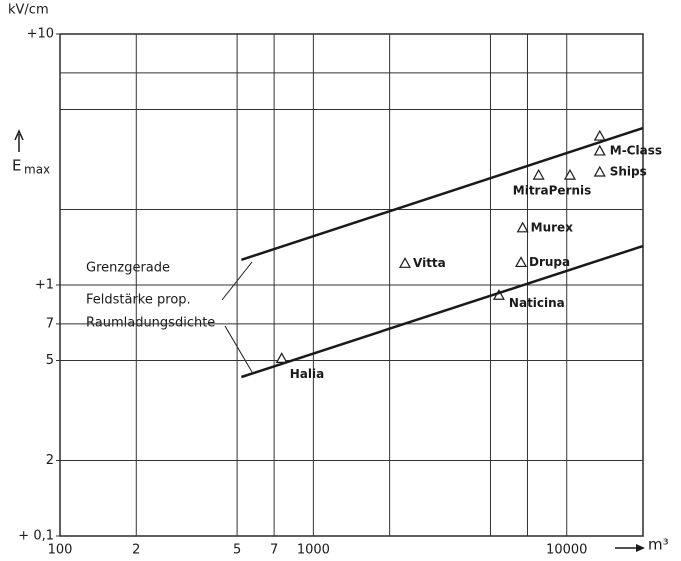 The height and width of the screenshot is (561, 681). I want to click on y-tick-label: 5, so click(50, 360).